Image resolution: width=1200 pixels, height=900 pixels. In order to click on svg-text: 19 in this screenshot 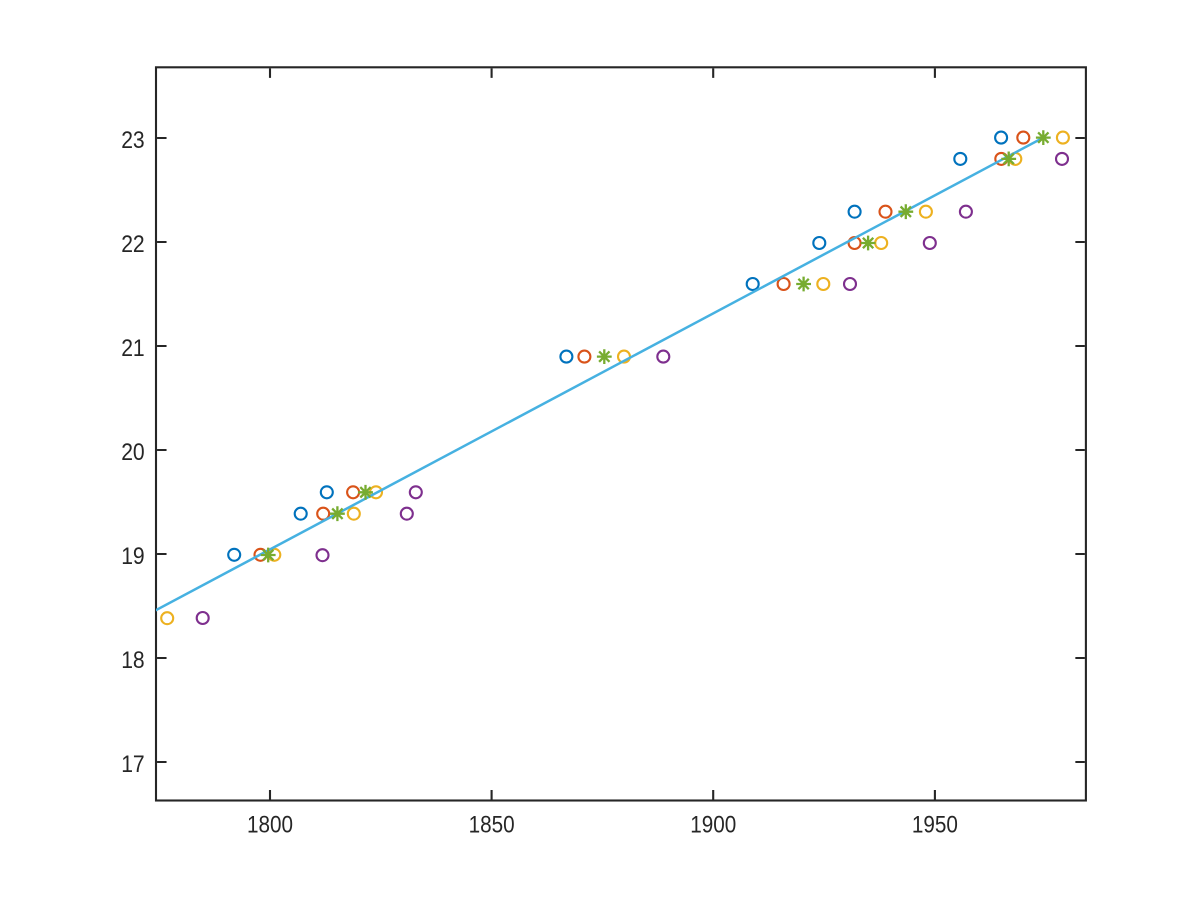, I will do `click(133, 556)`.